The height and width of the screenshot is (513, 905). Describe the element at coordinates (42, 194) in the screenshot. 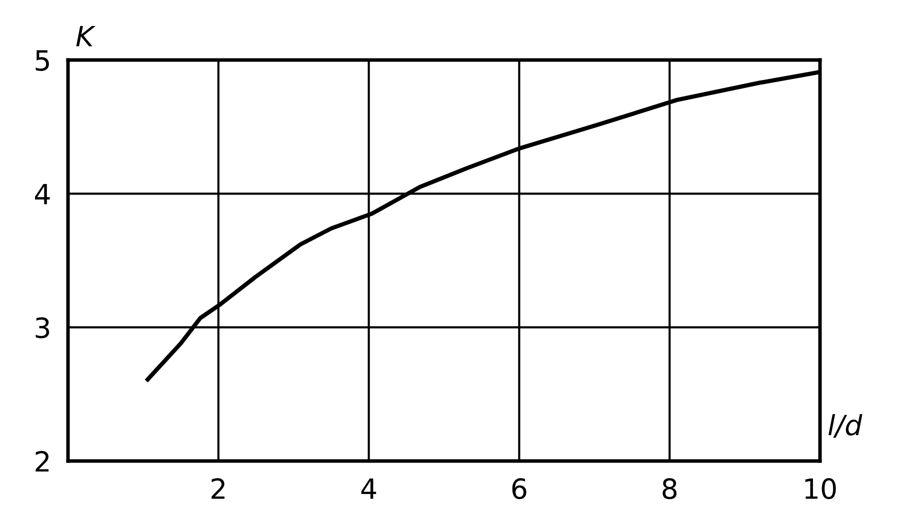

I see `y-tick-label: 4` at that location.